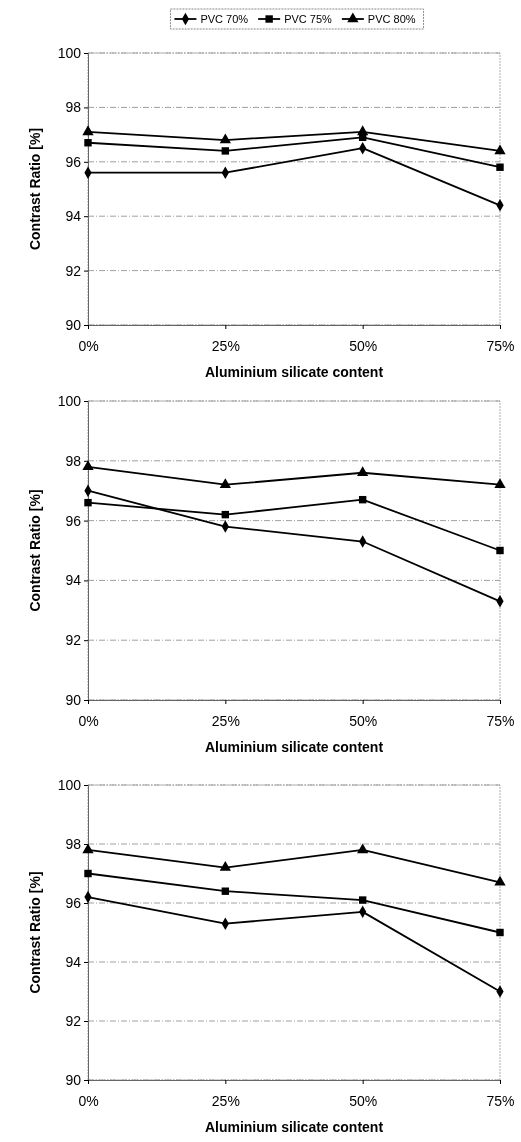 The width and height of the screenshot is (521, 1142). What do you see at coordinates (308, 19) in the screenshot?
I see `legend-label: PVC 75%` at bounding box center [308, 19].